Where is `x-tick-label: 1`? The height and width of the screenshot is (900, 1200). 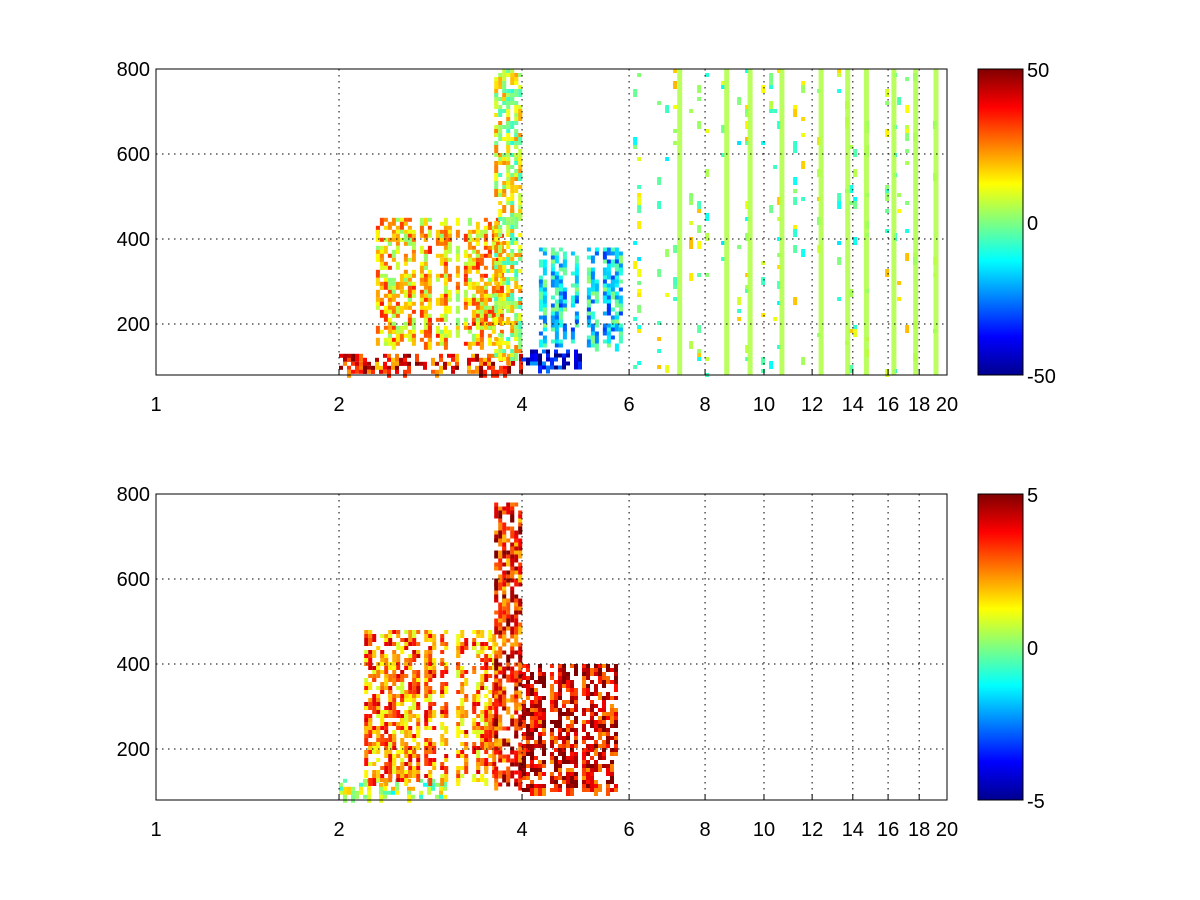 x-tick-label: 1 is located at coordinates (155, 830).